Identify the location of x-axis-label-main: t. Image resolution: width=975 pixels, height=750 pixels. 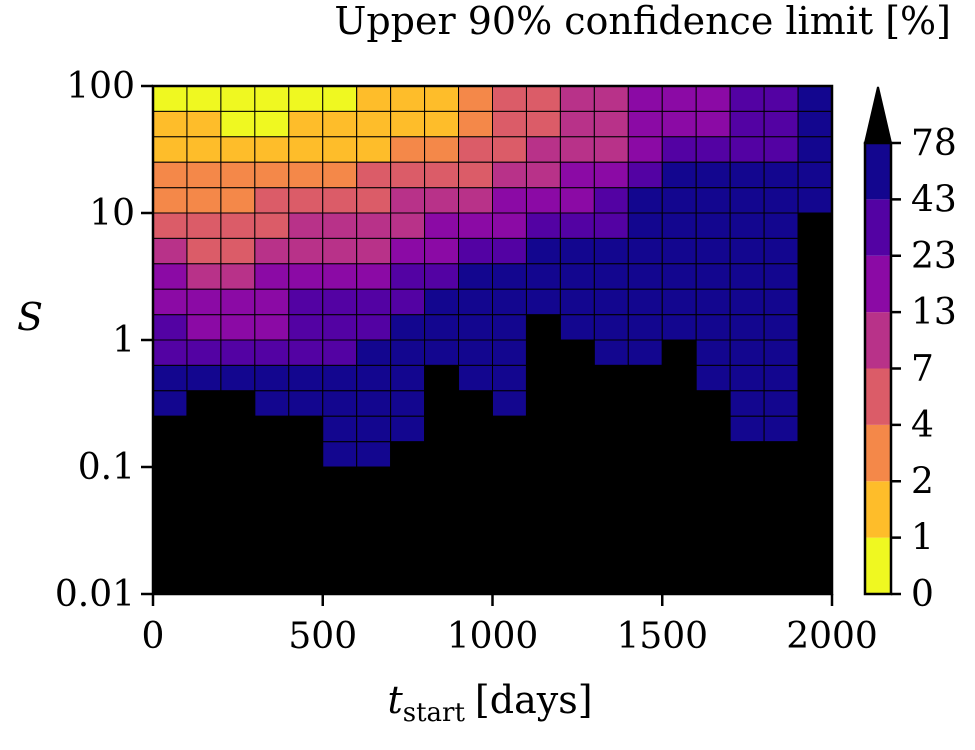
(395, 700).